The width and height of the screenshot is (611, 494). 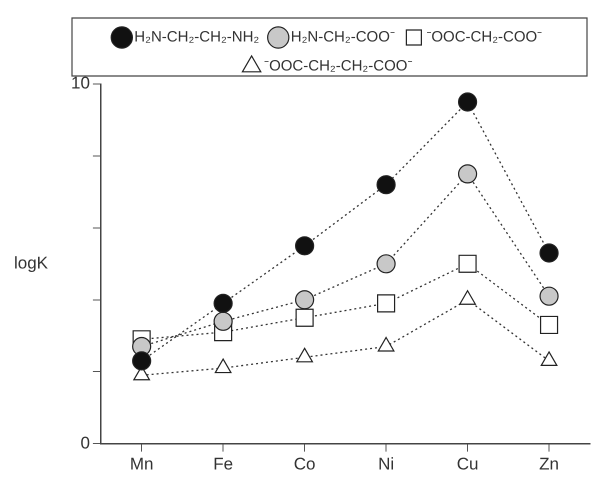 What do you see at coordinates (467, 464) in the screenshot?
I see `x-tick-label: Cu` at bounding box center [467, 464].